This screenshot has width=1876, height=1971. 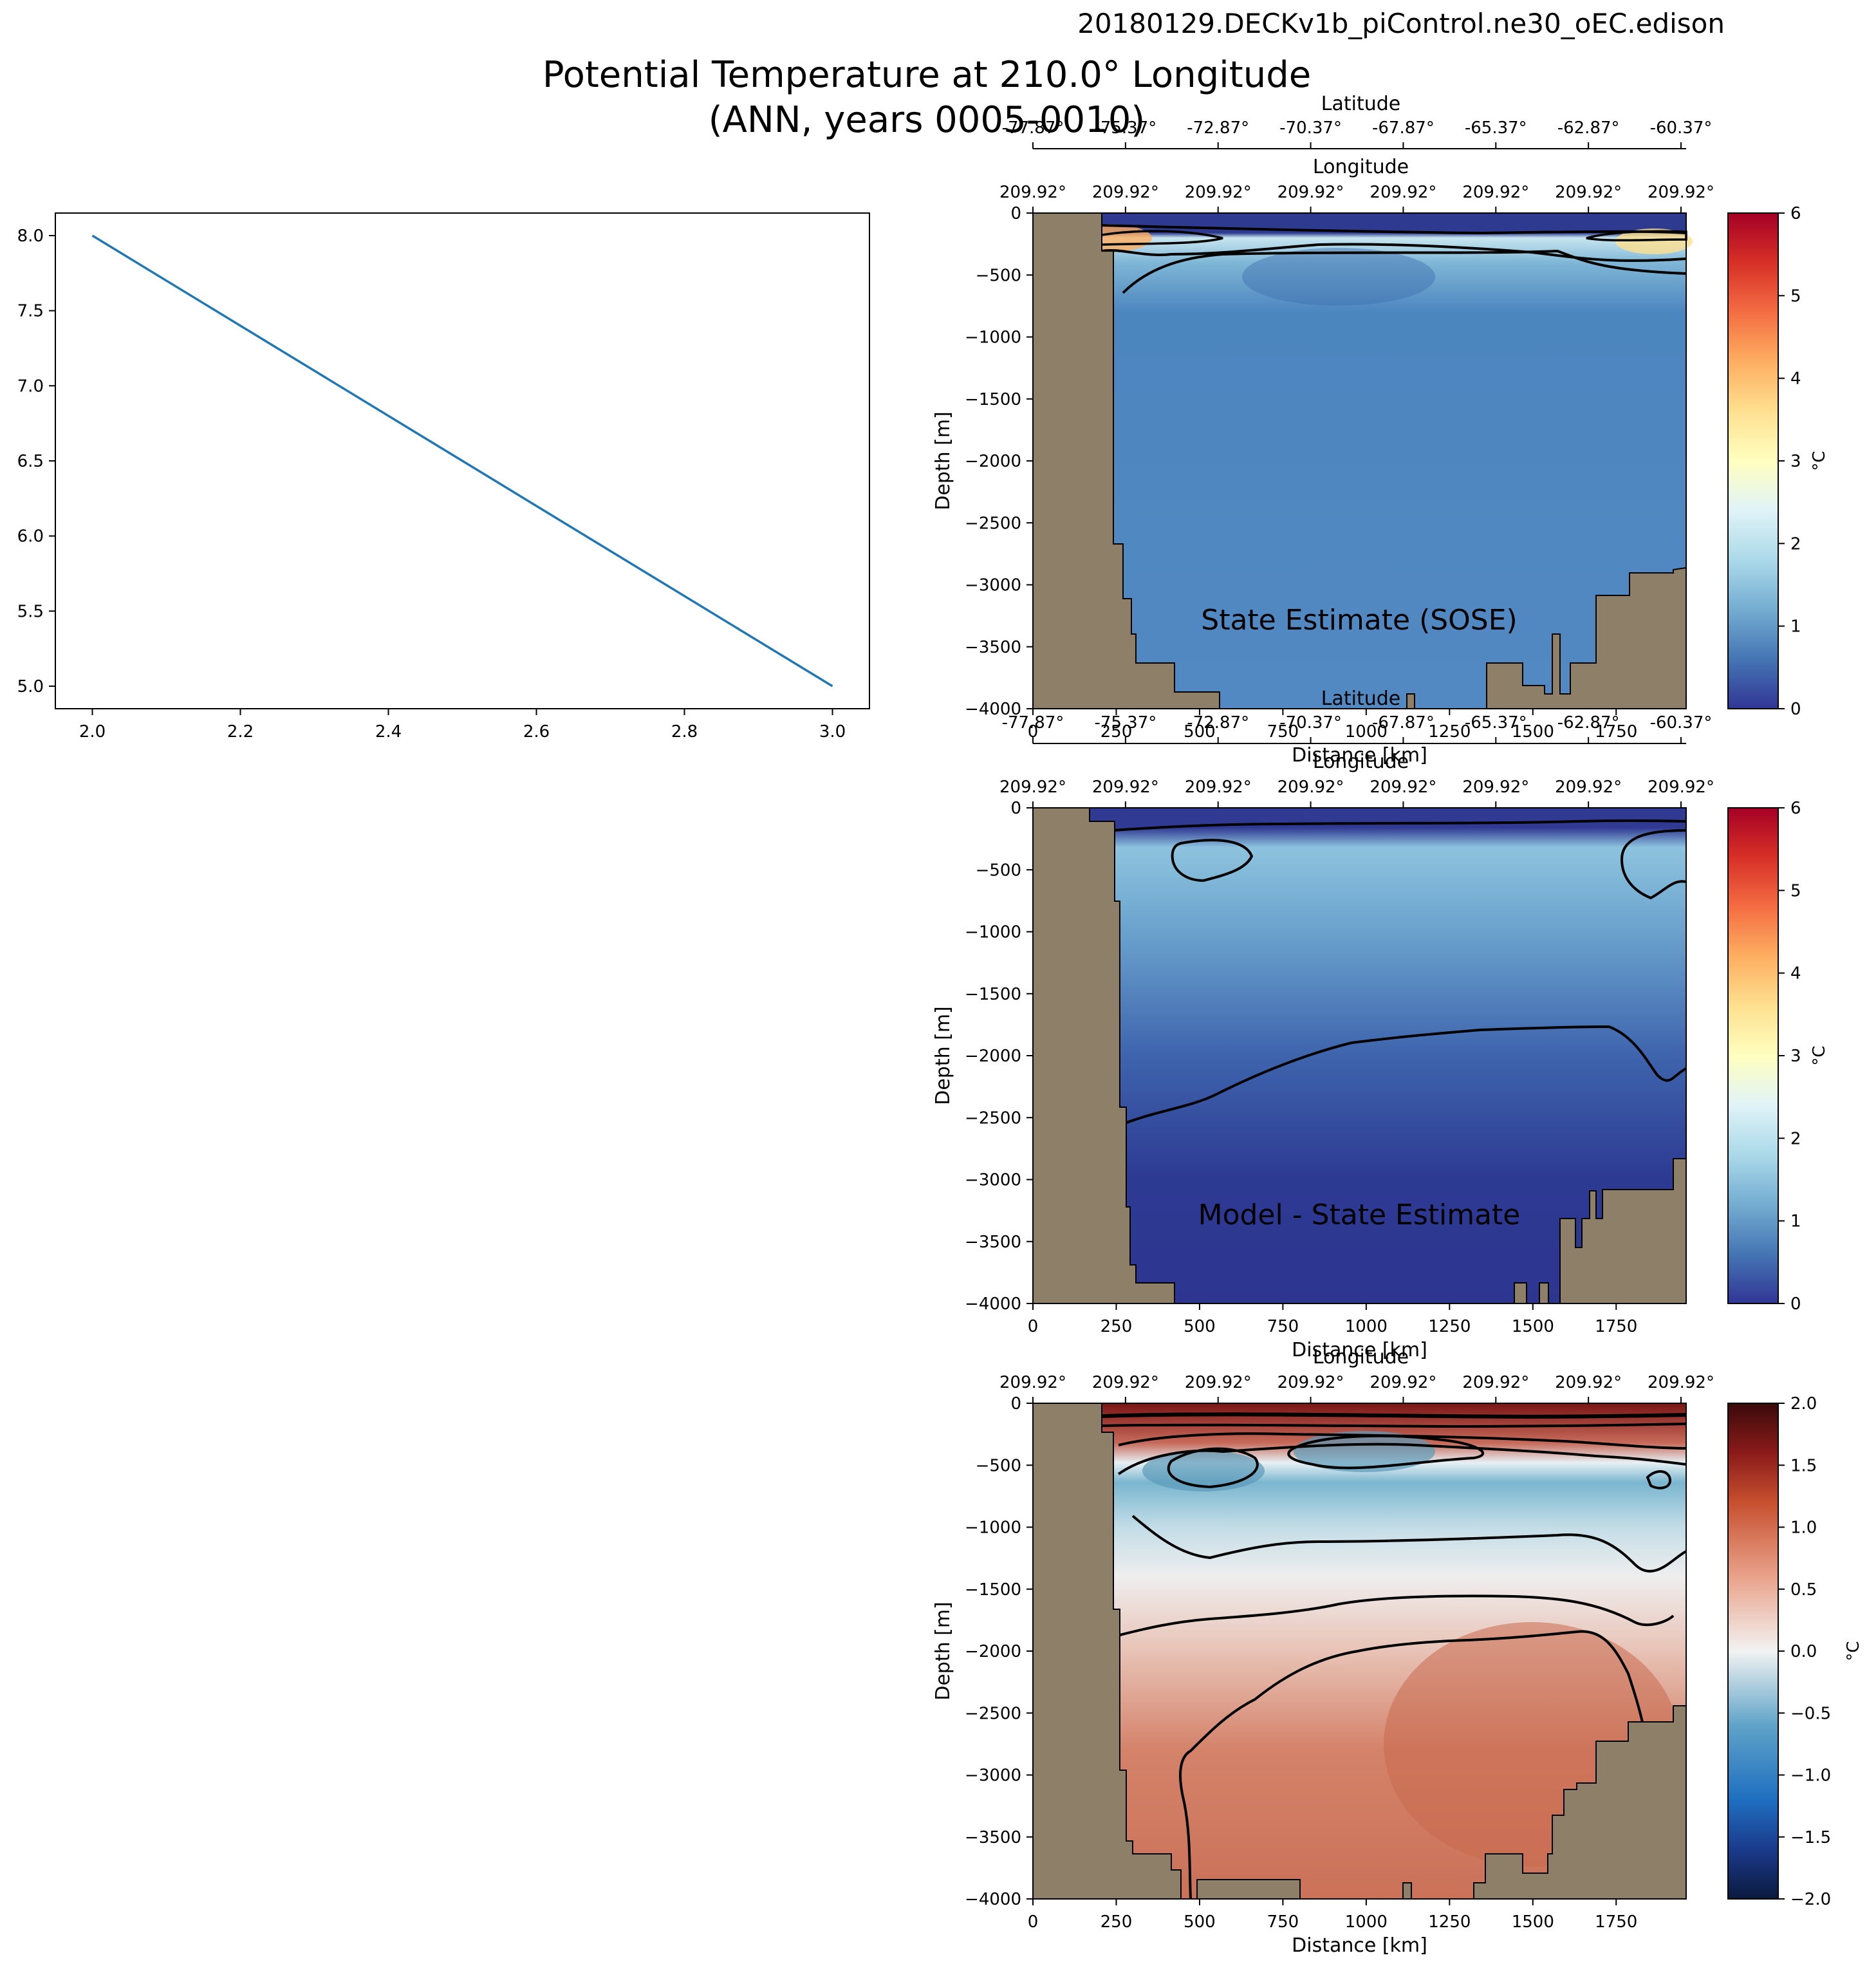 I want to click on y-tick-label: 5.0, so click(x=31, y=687).